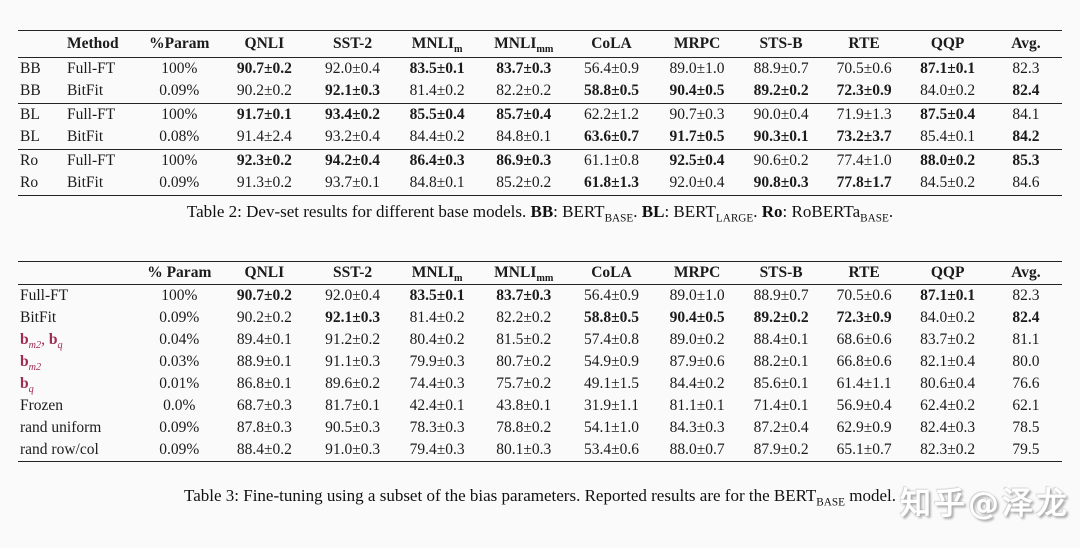  I want to click on cell-text: CoLA, so click(611, 272).